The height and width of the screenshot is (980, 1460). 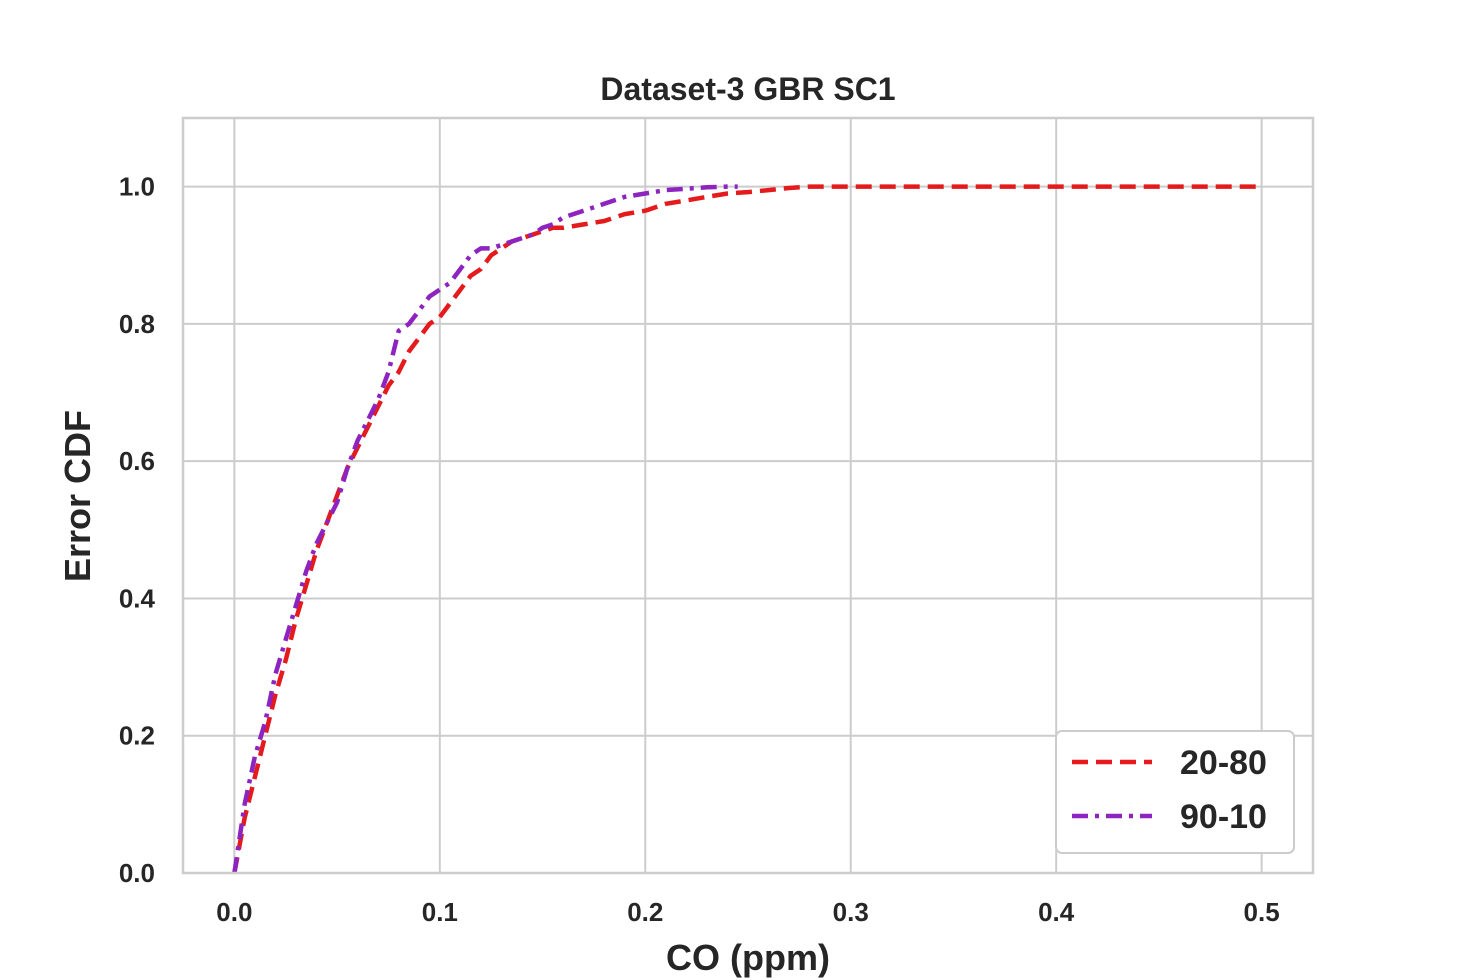 I want to click on x-tick-label: 0.0, so click(x=234, y=912).